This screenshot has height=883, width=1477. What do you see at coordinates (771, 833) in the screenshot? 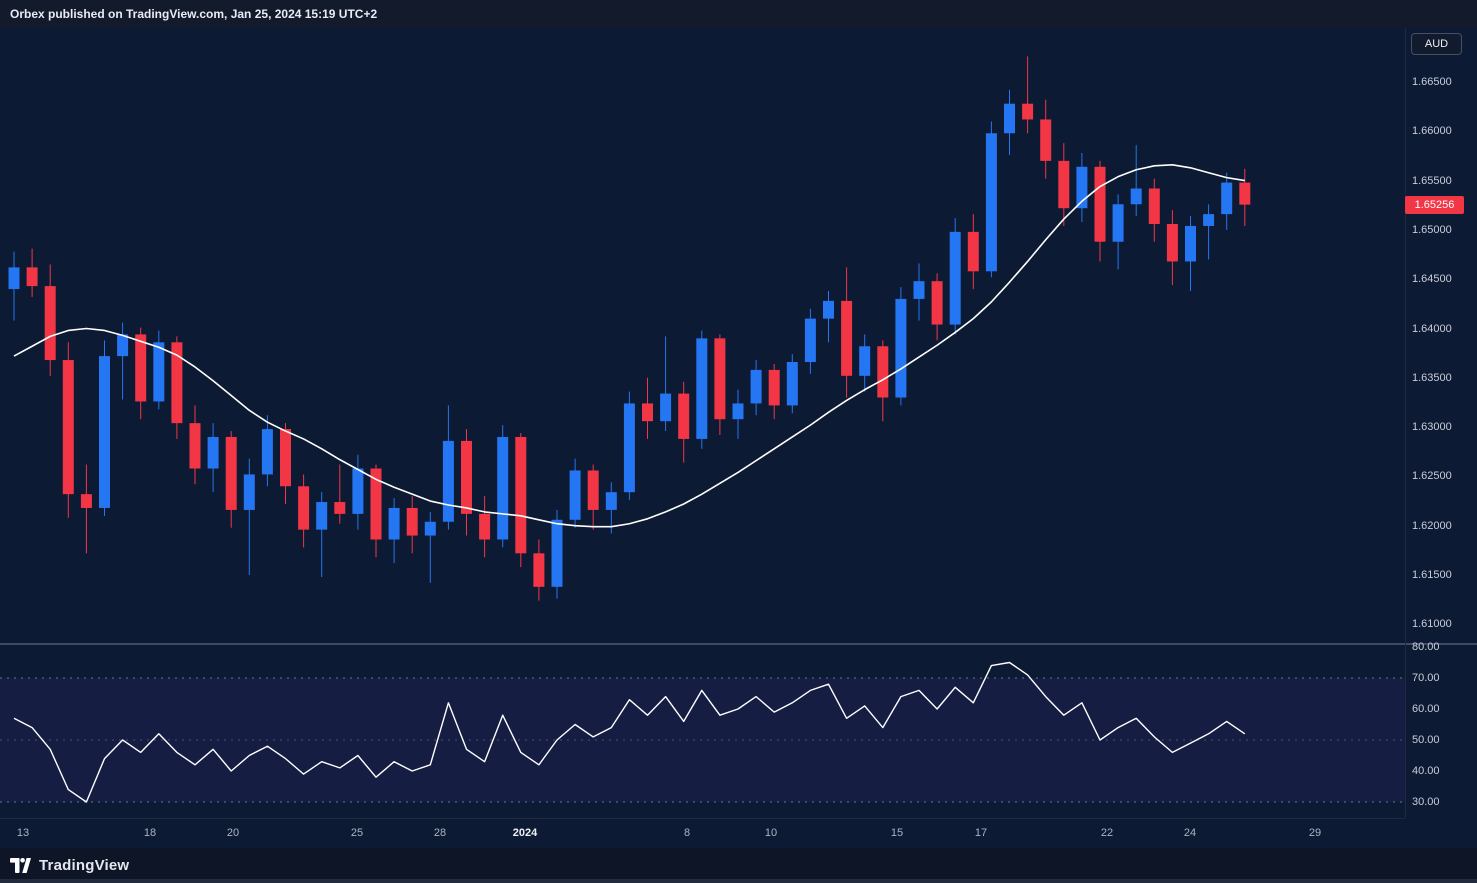
I see `time-axis-label: 10` at bounding box center [771, 833].